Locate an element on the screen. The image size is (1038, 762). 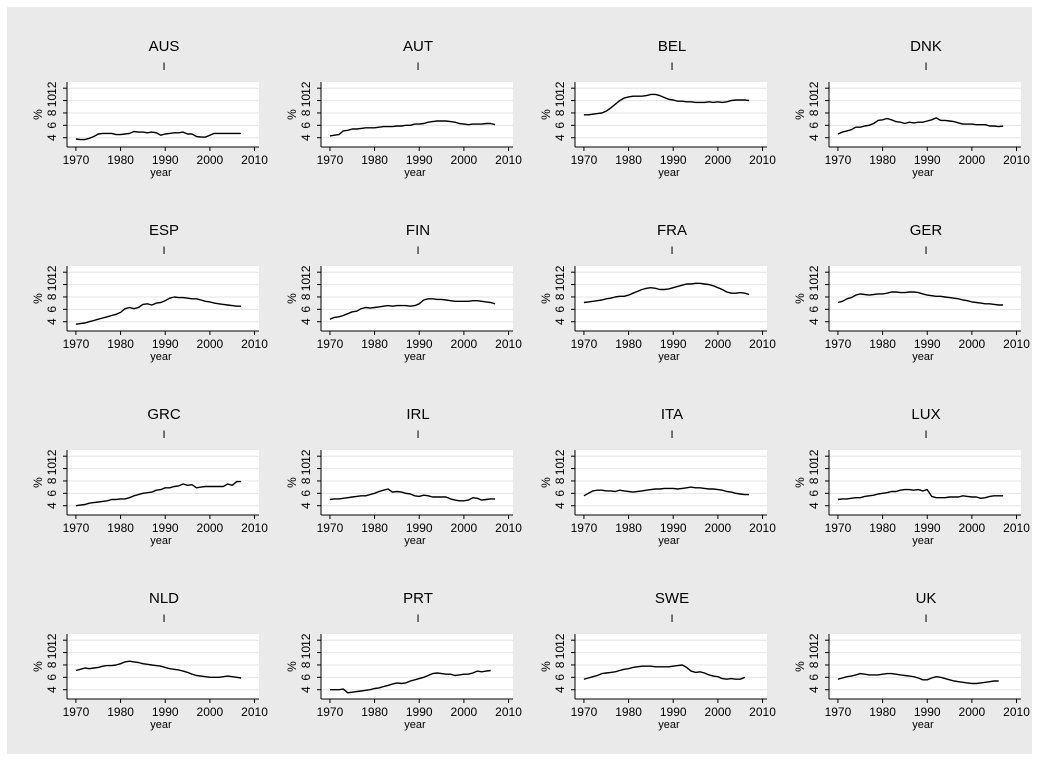
panel-title: BEL is located at coordinates (672, 46).